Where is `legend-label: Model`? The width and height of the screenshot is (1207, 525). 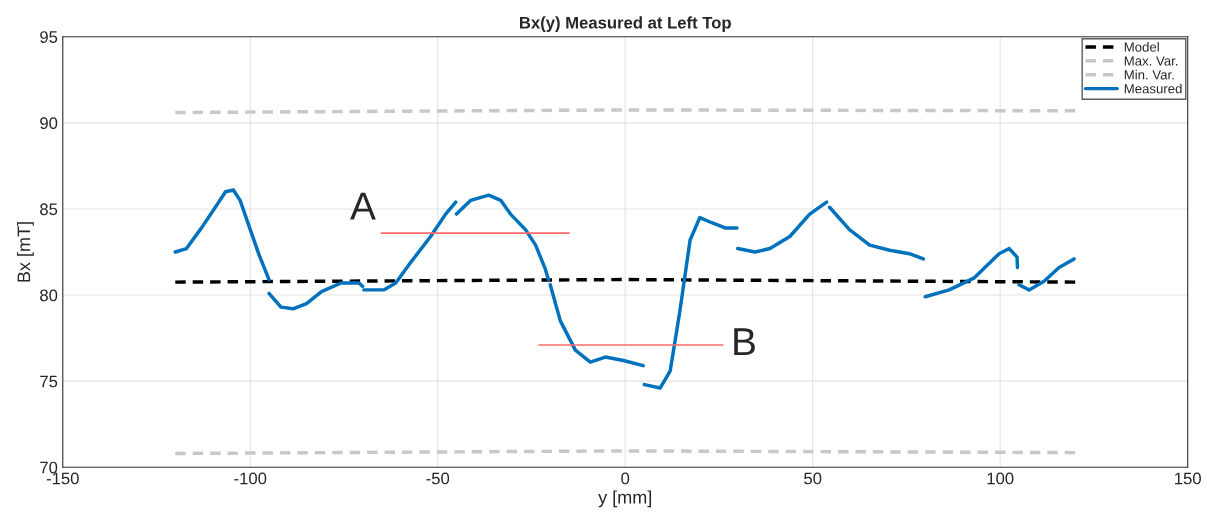 legend-label: Model is located at coordinates (1141, 47).